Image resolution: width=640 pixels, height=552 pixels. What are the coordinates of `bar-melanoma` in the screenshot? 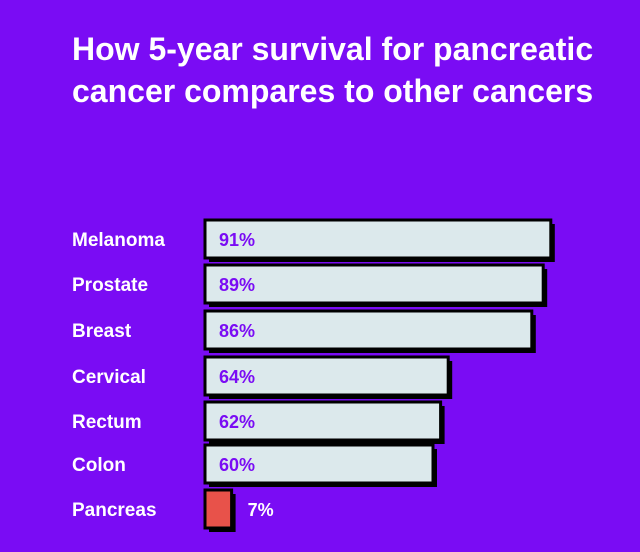 It's located at (378, 239).